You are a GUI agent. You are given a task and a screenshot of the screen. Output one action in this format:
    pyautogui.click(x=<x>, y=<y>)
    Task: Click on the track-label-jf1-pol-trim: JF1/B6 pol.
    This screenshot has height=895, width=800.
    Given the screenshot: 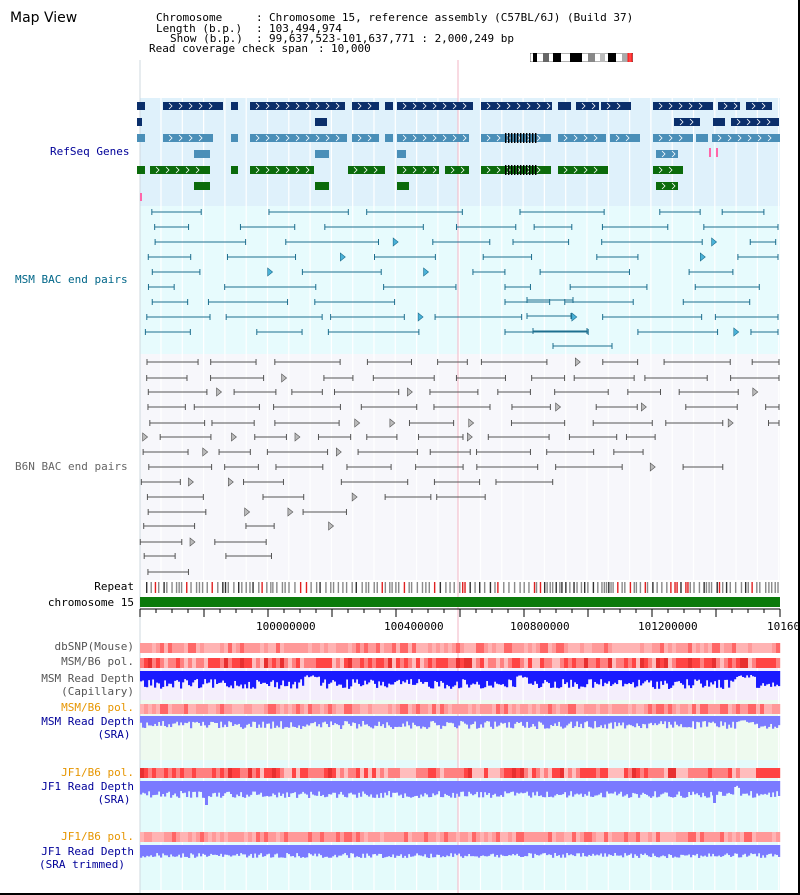 What is the action you would take?
    pyautogui.click(x=97, y=836)
    